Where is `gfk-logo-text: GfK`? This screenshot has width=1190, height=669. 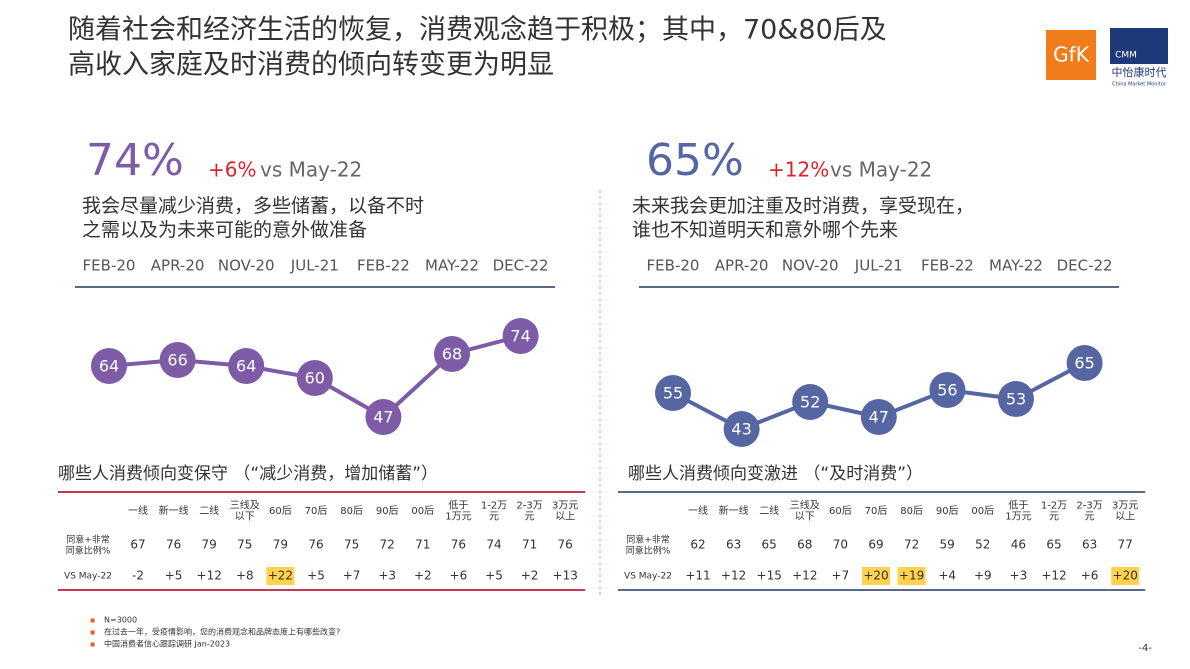 gfk-logo-text: GfK is located at coordinates (1071, 55).